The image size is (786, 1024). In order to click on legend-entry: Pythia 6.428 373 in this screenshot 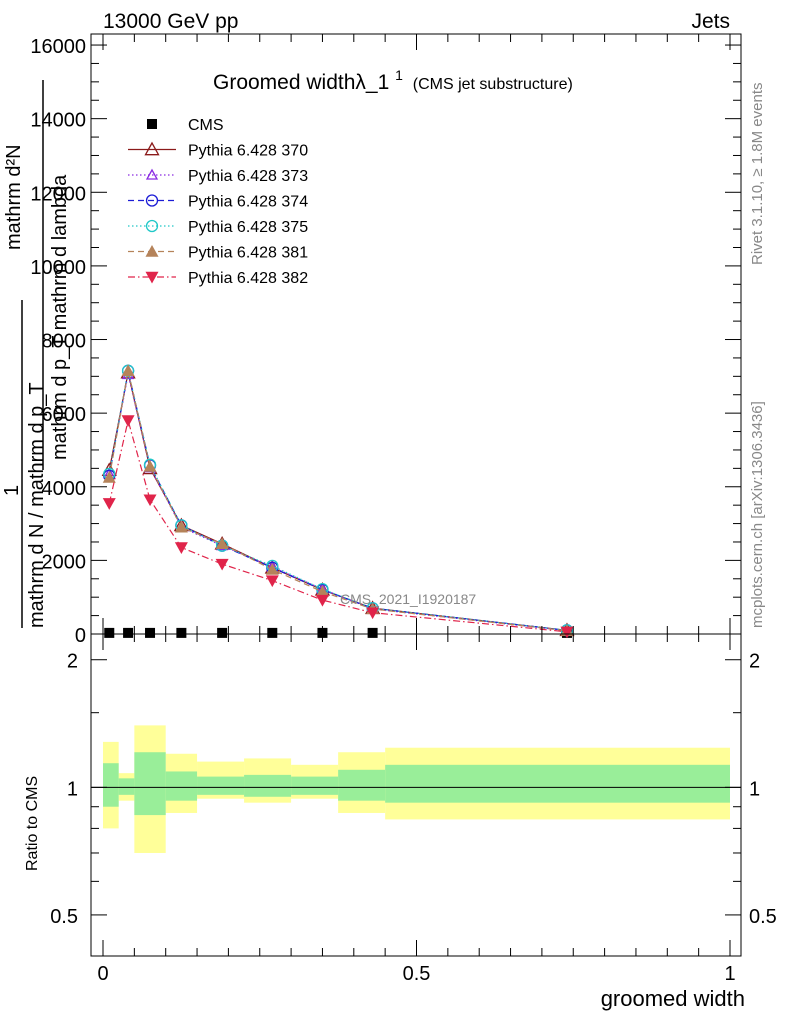, I will do `click(218, 176)`.